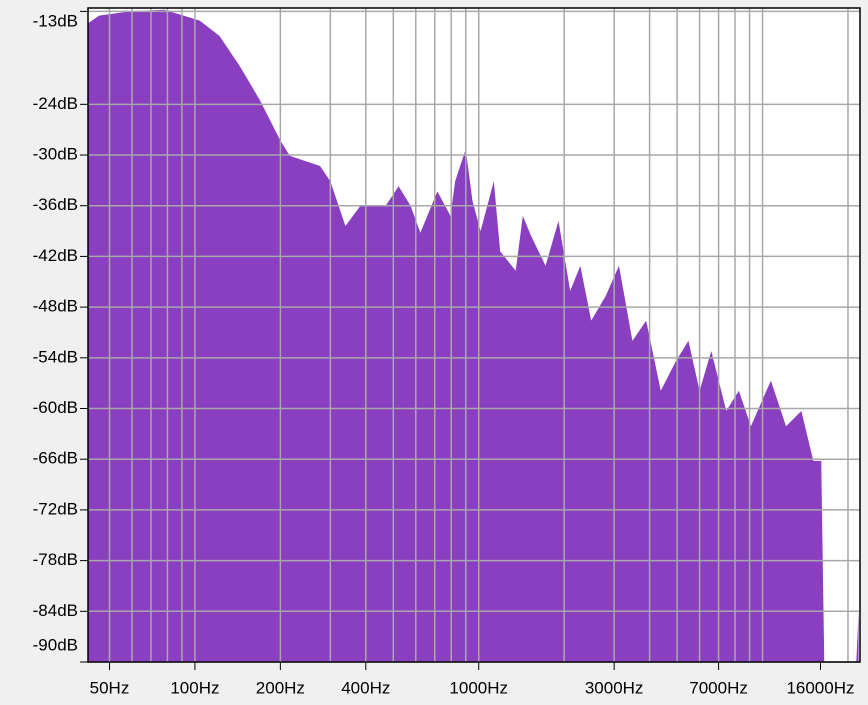  I want to click on x-tick-label: 50Hz, so click(110, 687).